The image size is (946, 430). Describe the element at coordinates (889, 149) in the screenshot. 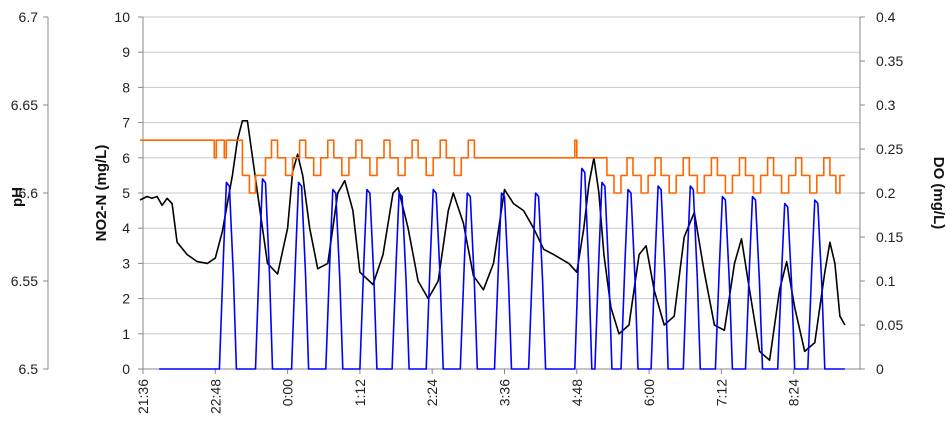

I see `do-tick-label: 0.25` at that location.